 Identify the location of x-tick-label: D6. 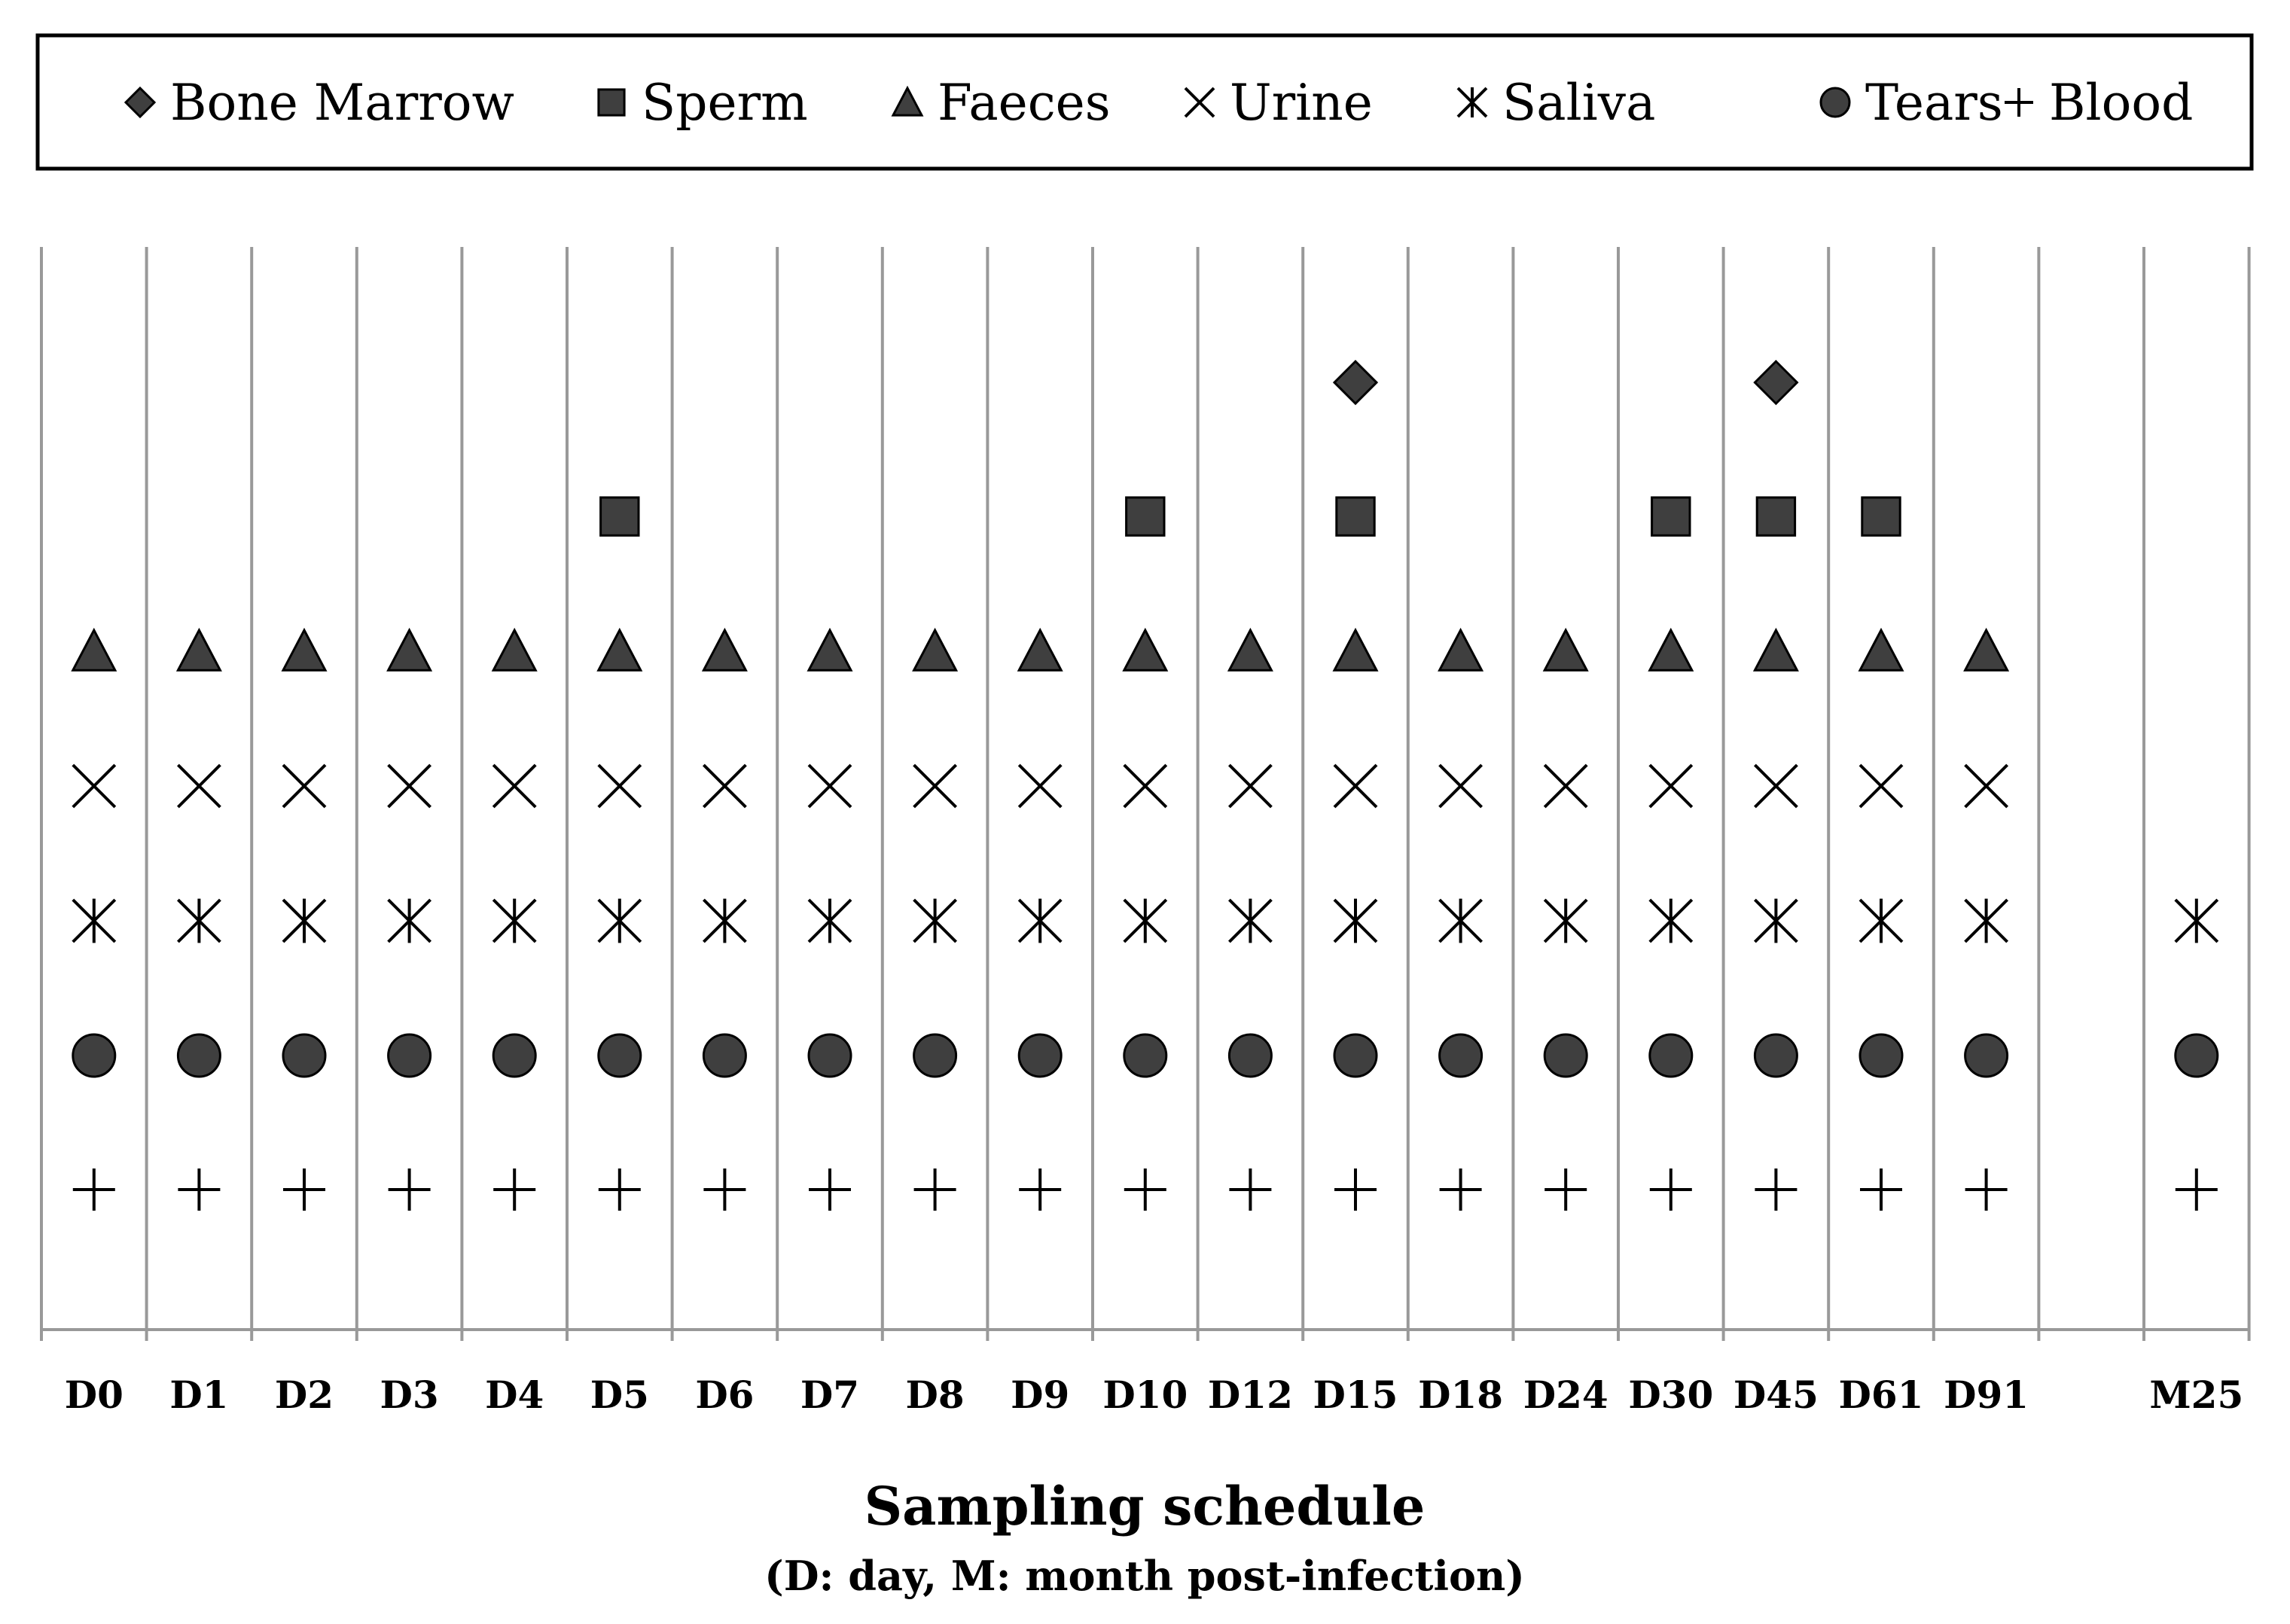
(724, 1395).